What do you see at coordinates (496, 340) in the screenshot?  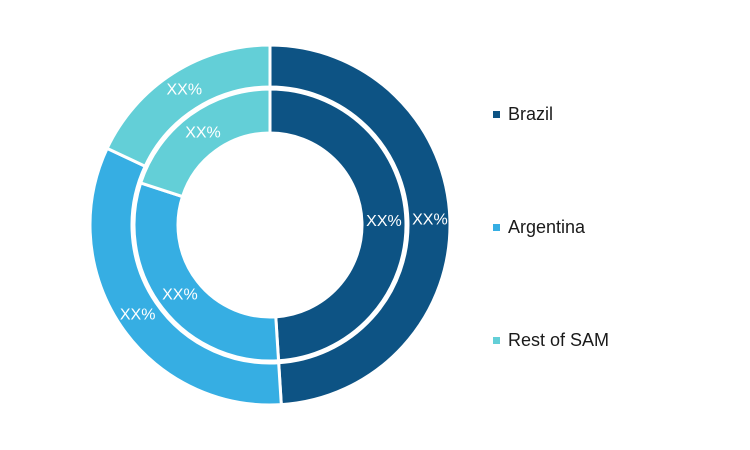 I see `legend-swatch-rest-of-sam` at bounding box center [496, 340].